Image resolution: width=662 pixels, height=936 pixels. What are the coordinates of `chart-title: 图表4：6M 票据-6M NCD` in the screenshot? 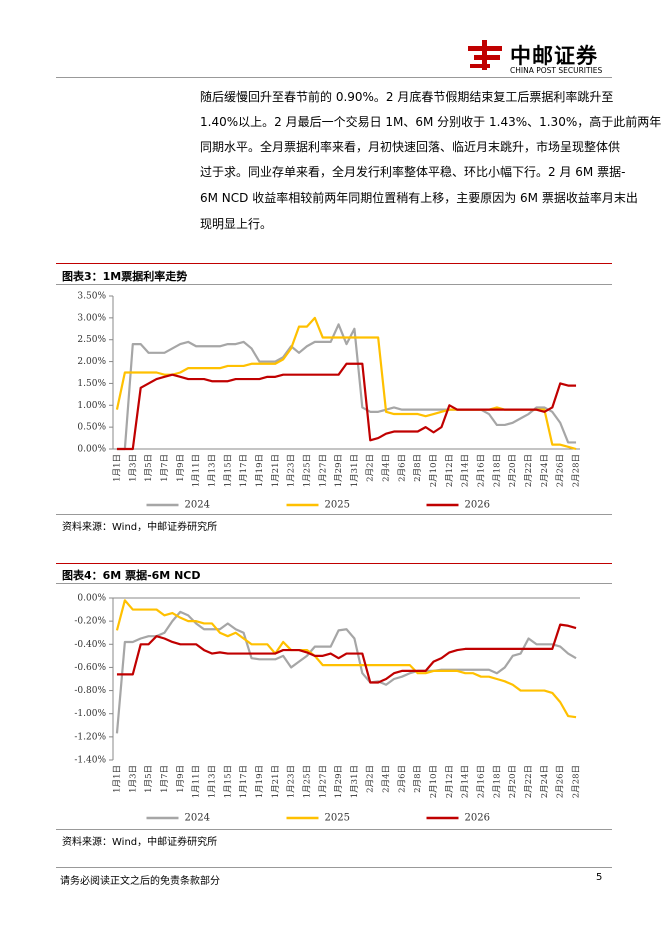 It's located at (131, 575).